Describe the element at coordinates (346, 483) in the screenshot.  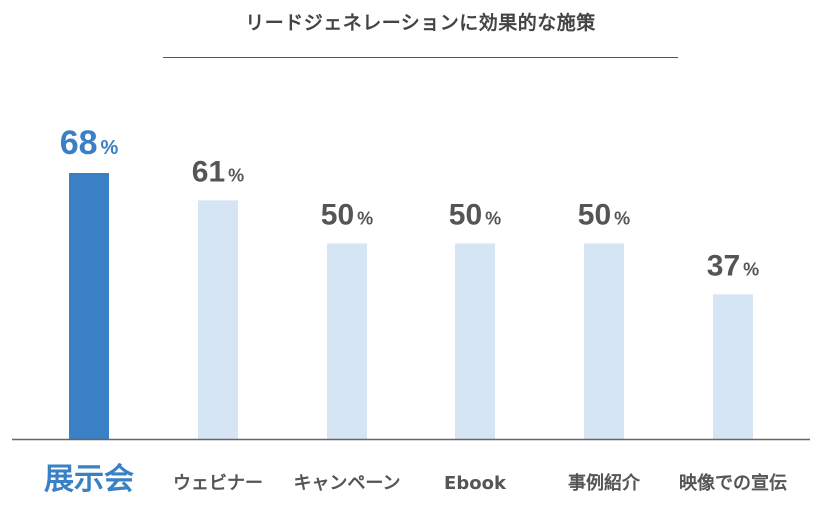
I see `category-label-2: キャンペーン` at that location.